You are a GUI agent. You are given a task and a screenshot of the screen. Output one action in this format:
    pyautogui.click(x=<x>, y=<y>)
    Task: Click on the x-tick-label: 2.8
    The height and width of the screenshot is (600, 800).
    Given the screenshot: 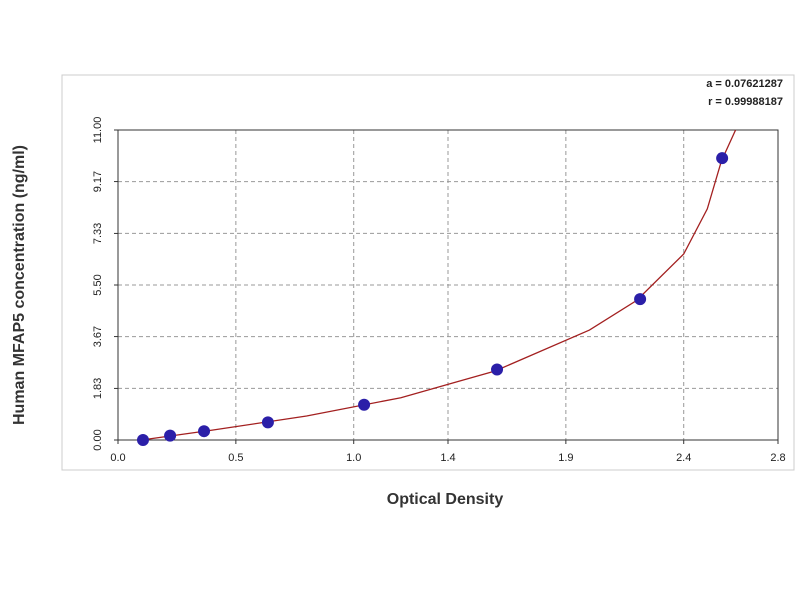 What is the action you would take?
    pyautogui.click(x=777, y=458)
    